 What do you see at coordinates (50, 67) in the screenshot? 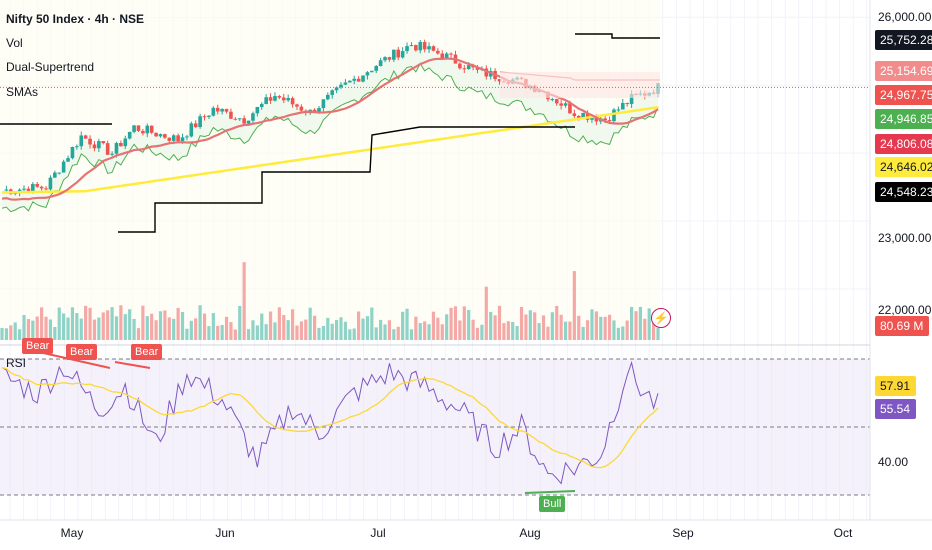
I see `legend-dual-supertrend: Dual-Supertrend` at bounding box center [50, 67].